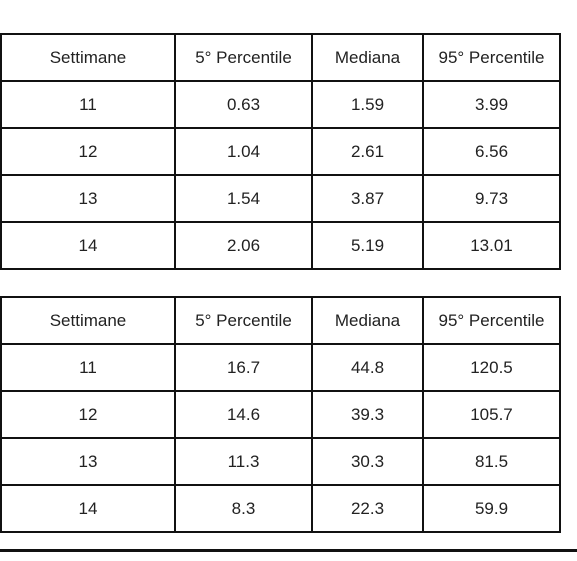 Image resolution: width=577 pixels, height=561 pixels. I want to click on data-row: 12 1.04 2.61 6.56, so click(280, 151).